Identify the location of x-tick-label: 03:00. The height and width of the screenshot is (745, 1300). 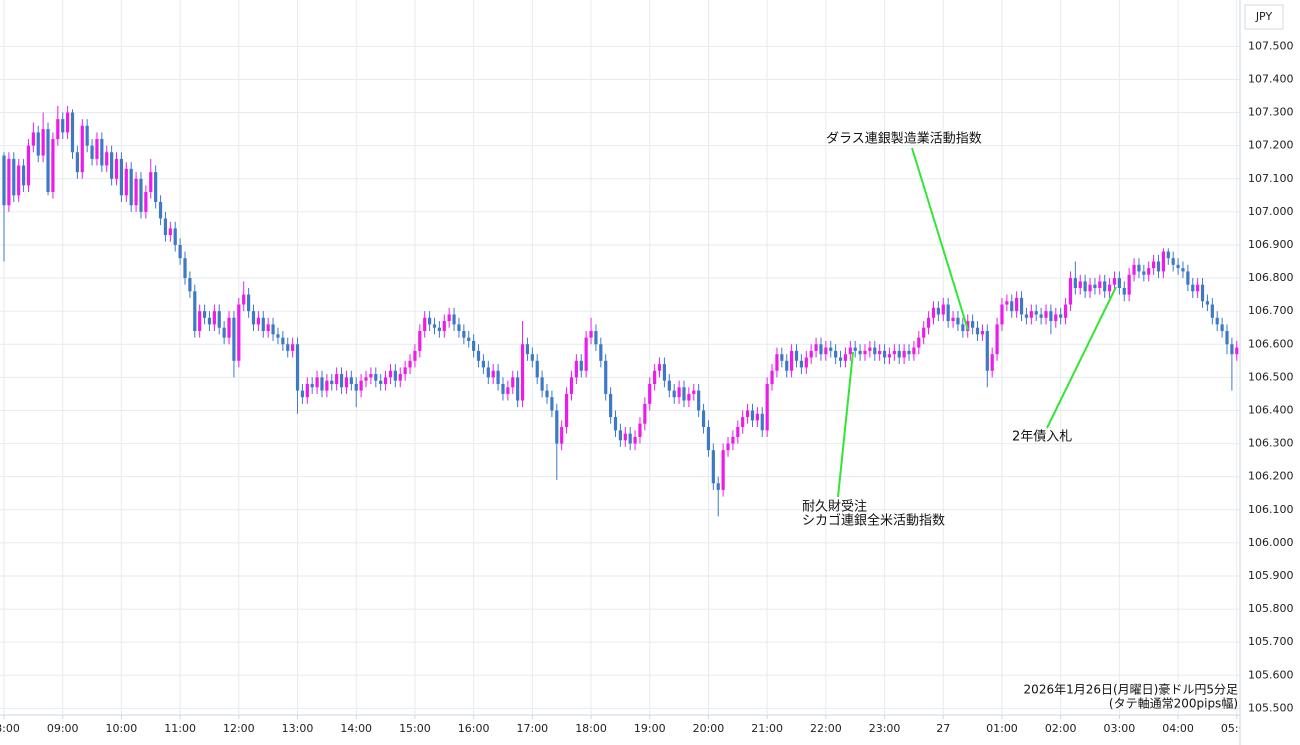
(1120, 728).